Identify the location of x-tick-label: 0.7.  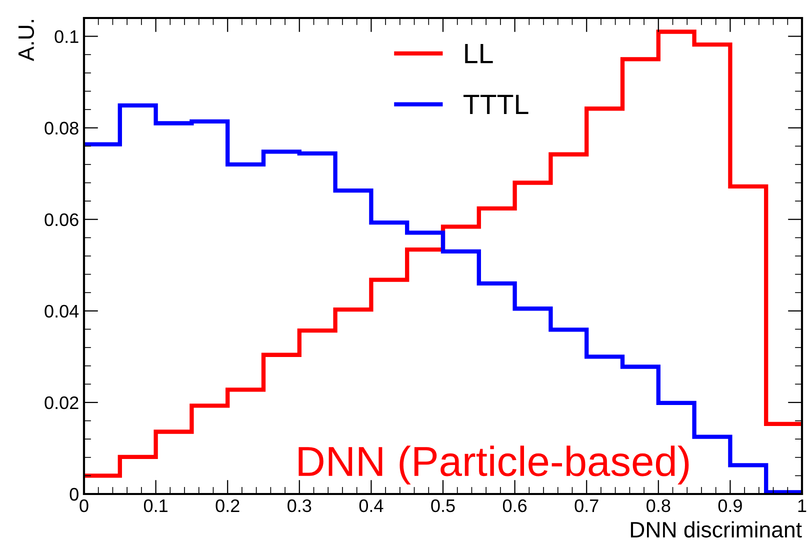
(586, 505).